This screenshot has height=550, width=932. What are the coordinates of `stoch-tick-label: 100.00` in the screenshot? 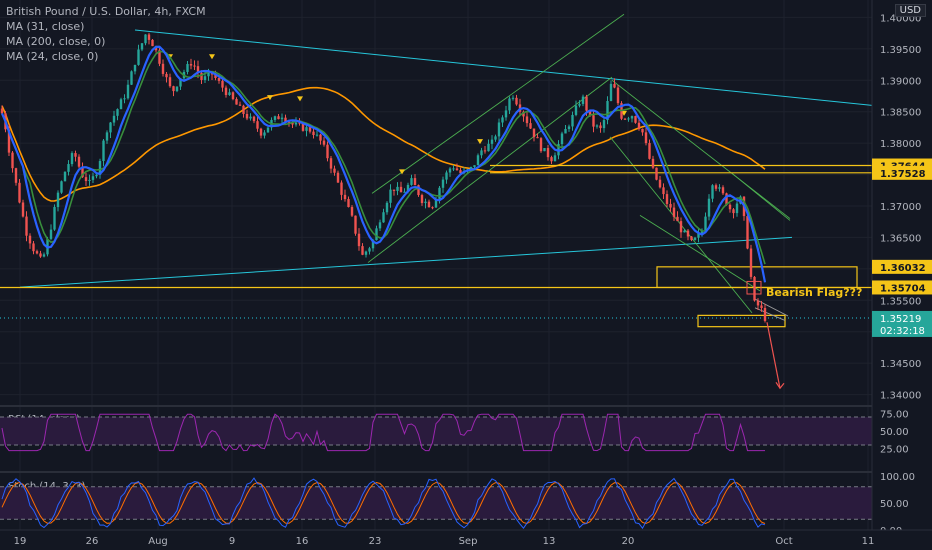 It's located at (897, 477).